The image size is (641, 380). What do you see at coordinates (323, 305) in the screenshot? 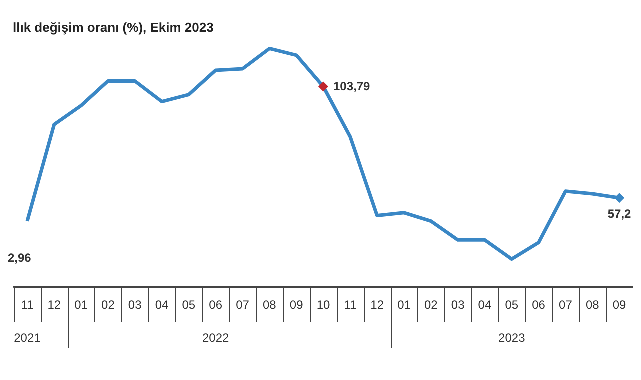
I see `x-tick-label: 10` at bounding box center [323, 305].